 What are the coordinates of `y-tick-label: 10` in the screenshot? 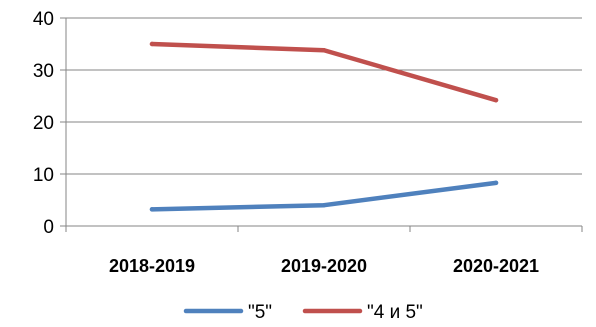 It's located at (43, 175).